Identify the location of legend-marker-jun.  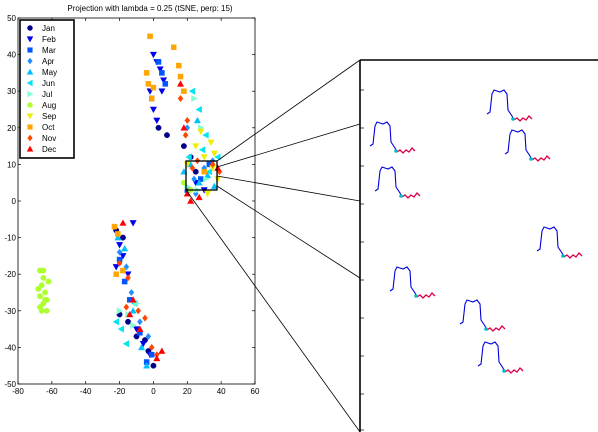
(29, 83).